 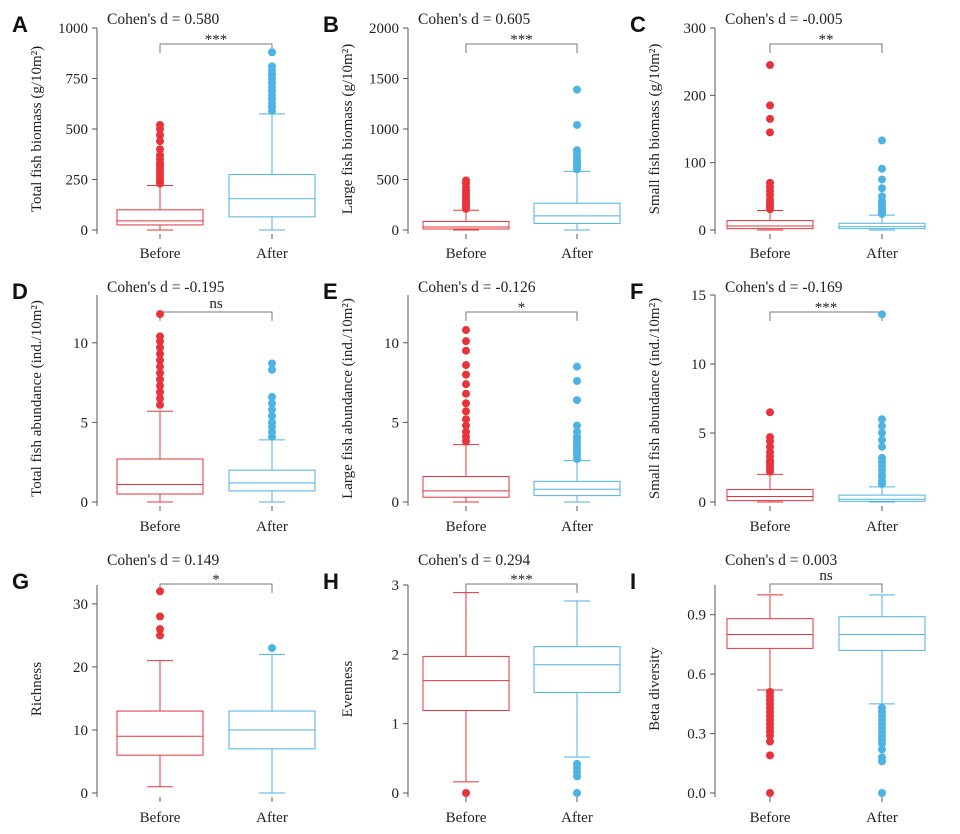 I want to click on y-tick-label: 1500, so click(x=384, y=80).